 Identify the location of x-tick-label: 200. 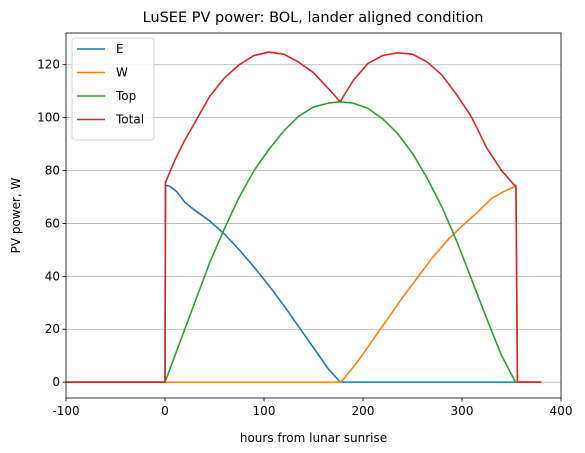
(363, 411).